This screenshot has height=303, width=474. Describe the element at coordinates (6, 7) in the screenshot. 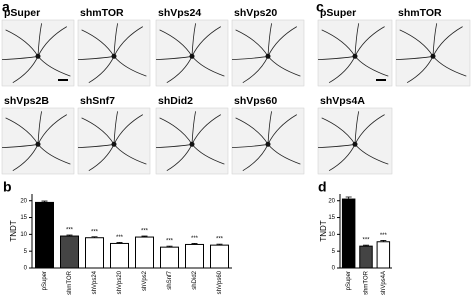

I see `panel-label: a` at that location.